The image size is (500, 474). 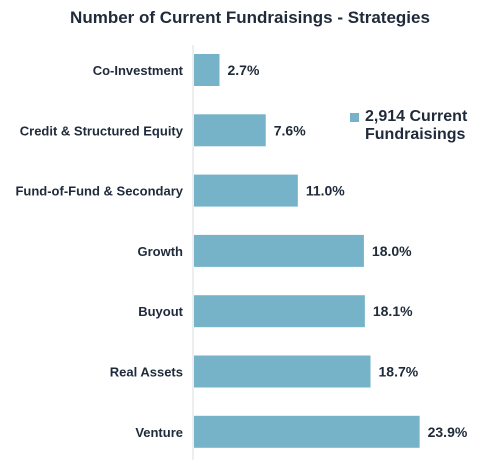 I want to click on data-label: 23.9%, so click(x=448, y=432).